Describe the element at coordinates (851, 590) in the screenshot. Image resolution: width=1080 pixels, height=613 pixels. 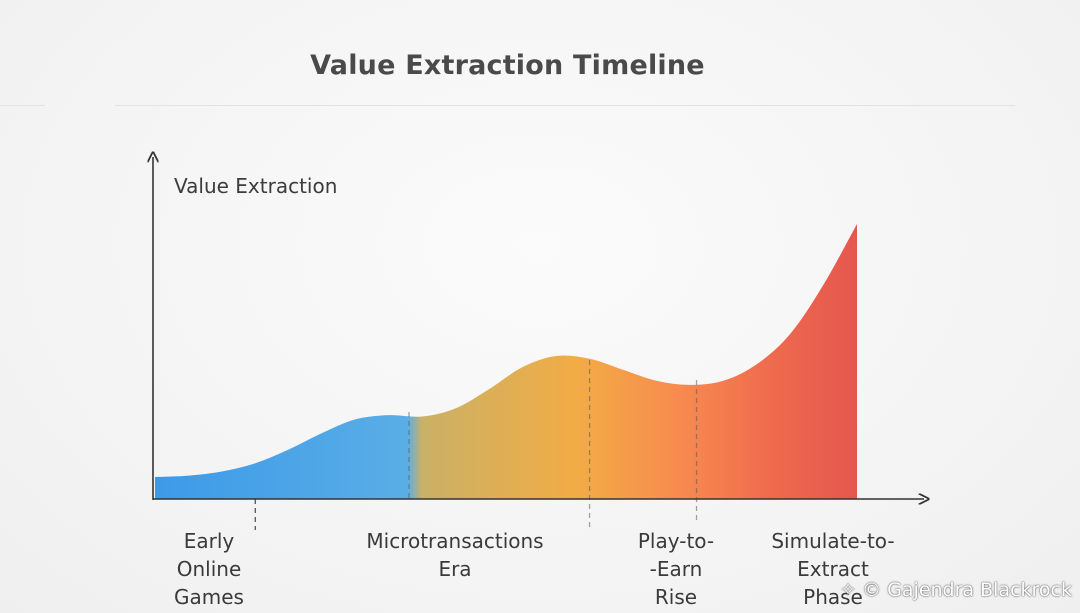
I see `watermark-icon: ✧` at that location.